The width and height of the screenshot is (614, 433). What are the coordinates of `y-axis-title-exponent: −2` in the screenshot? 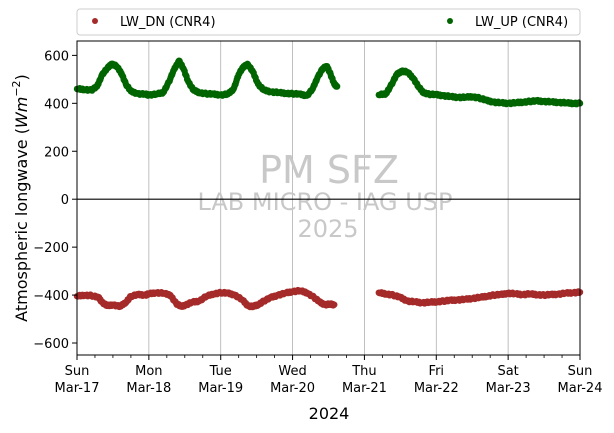 It's located at (16, 88).